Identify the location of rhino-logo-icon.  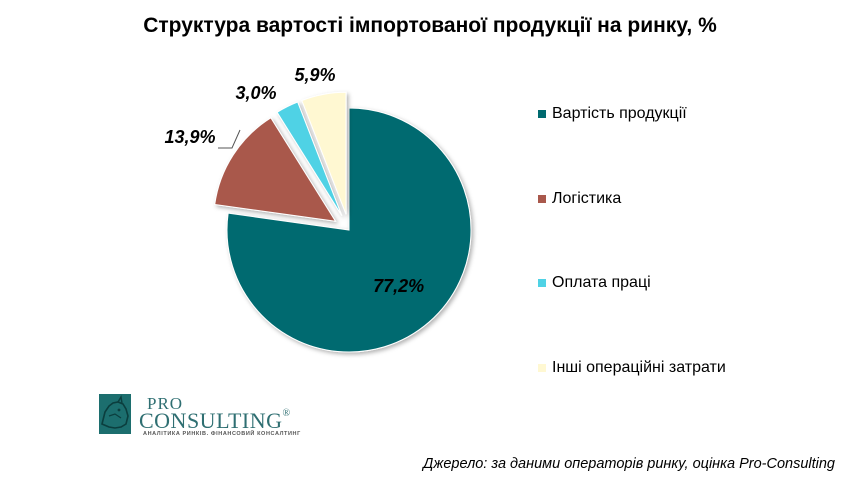
(115, 414).